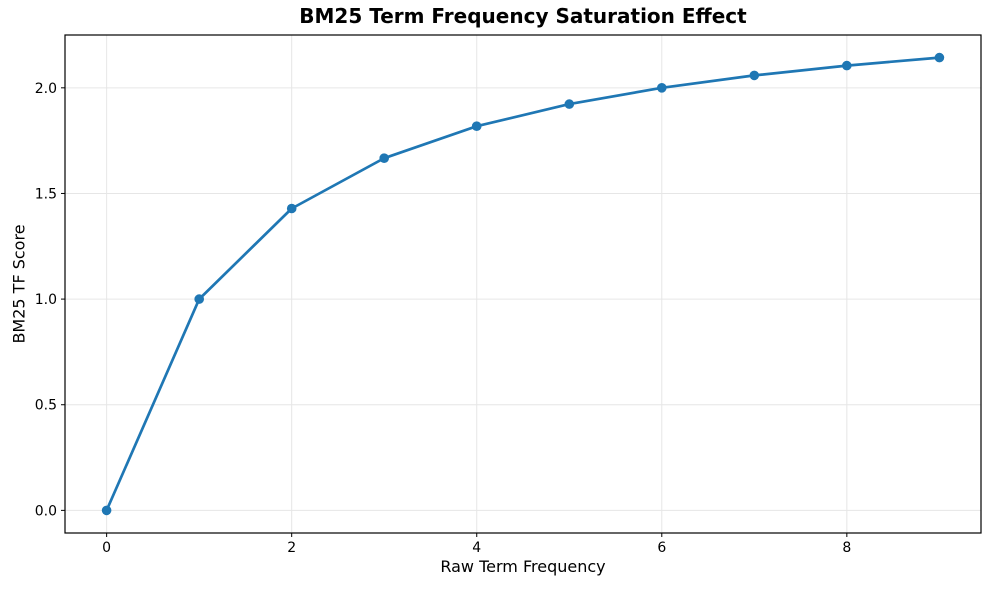  I want to click on y-tick-label: 0.0, so click(46, 511).